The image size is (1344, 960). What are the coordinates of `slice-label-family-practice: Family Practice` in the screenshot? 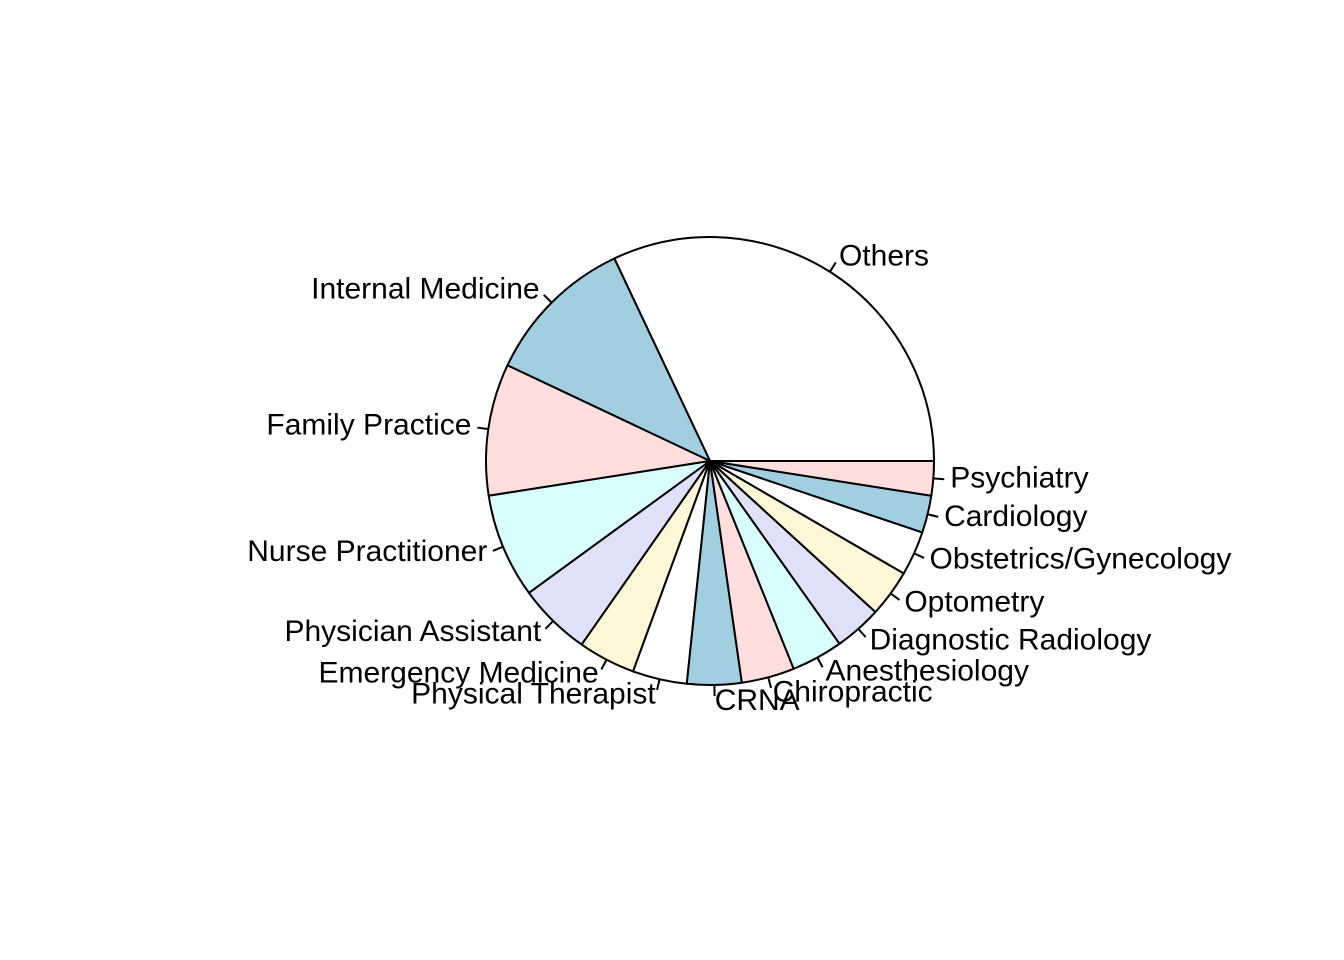 It's located at (368, 425).